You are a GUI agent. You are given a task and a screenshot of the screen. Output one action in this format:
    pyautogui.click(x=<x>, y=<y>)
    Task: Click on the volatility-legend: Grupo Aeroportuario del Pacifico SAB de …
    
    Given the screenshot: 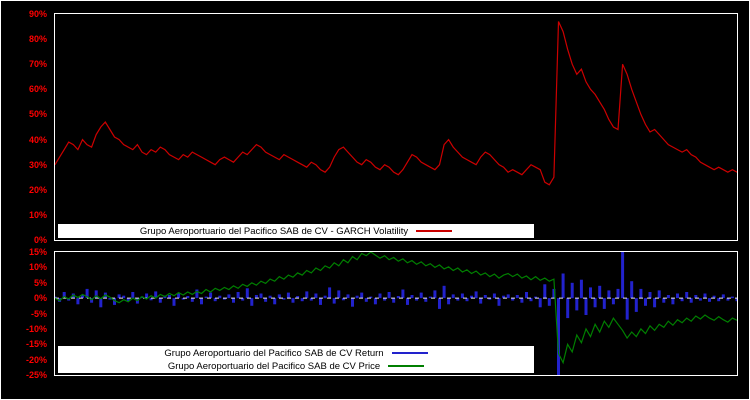 What is the action you would take?
    pyautogui.click(x=296, y=231)
    